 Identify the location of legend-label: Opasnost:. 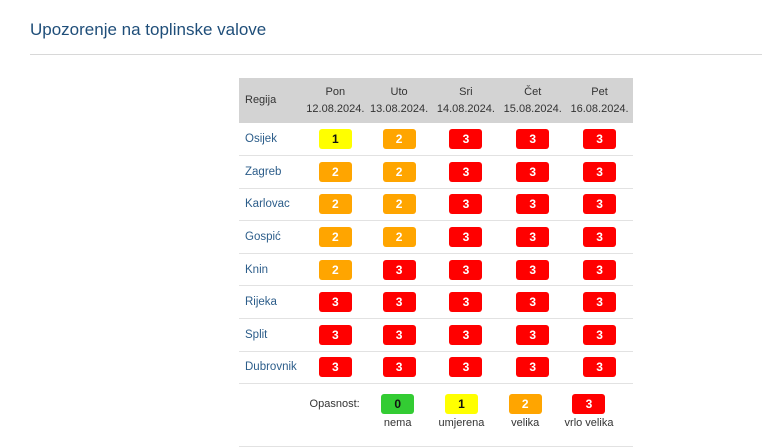
(334, 404).